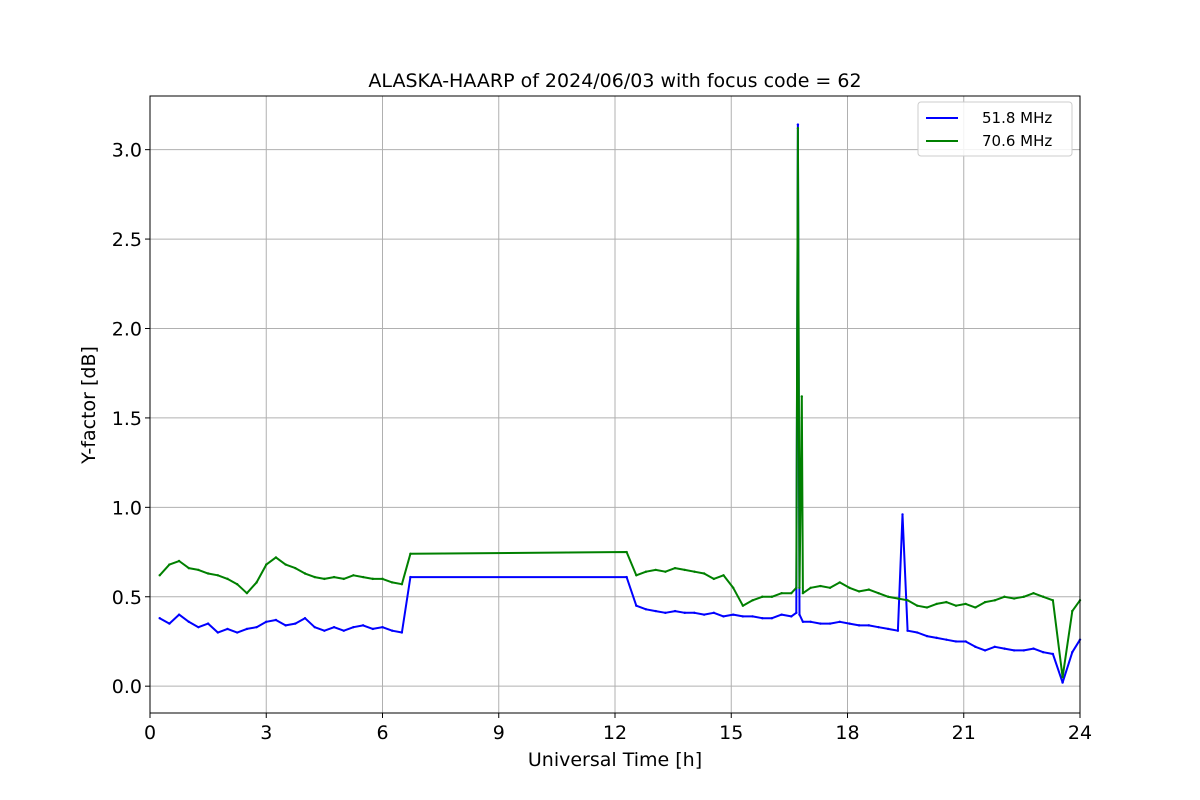  I want to click on x-tick-label: 21, so click(964, 733).